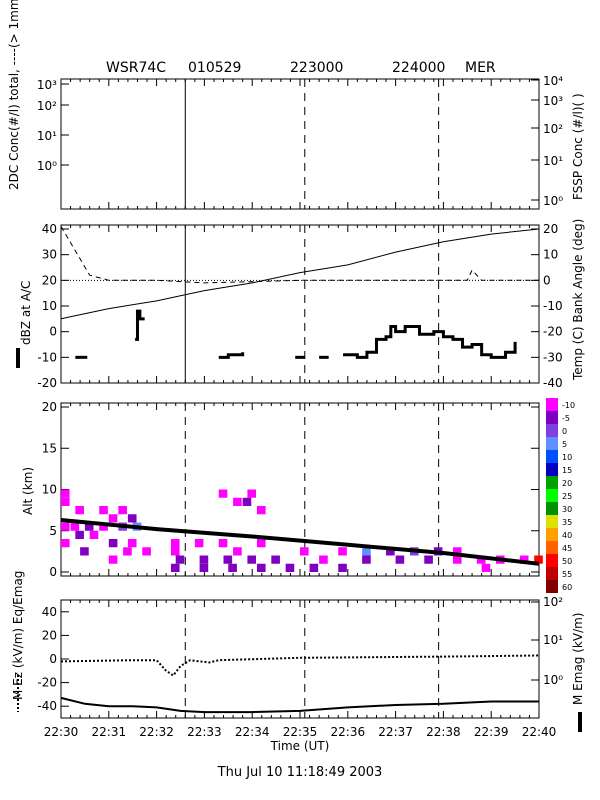 The width and height of the screenshot is (600, 800). Describe the element at coordinates (553, 640) in the screenshot. I see `panel-4-right-tick-label: 10¹` at that location.